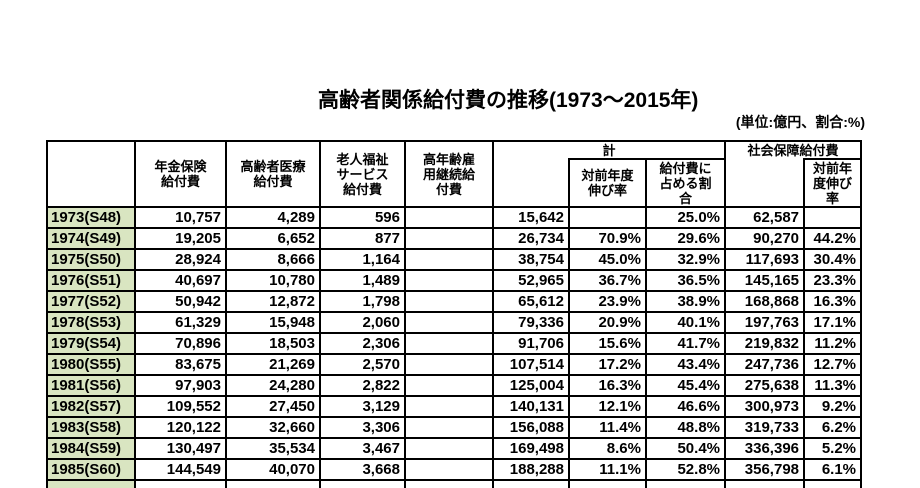 Image resolution: width=920 pixels, height=488 pixels. I want to click on cell-pension: 10,757, so click(179, 216).